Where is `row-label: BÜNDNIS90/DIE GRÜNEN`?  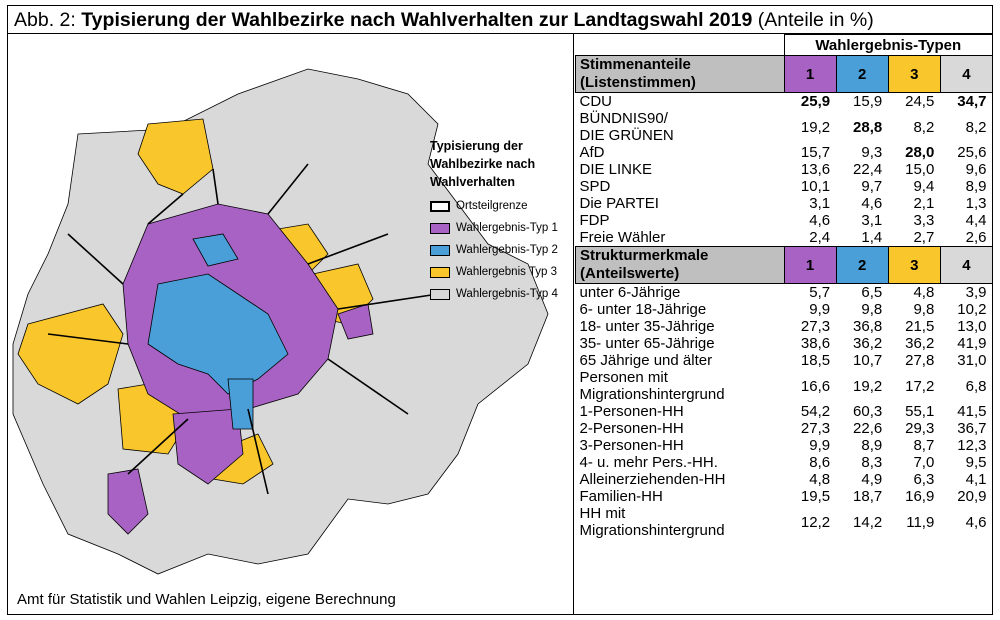 row-label: BÜNDNIS90/DIE GRÜNEN is located at coordinates (626, 127).